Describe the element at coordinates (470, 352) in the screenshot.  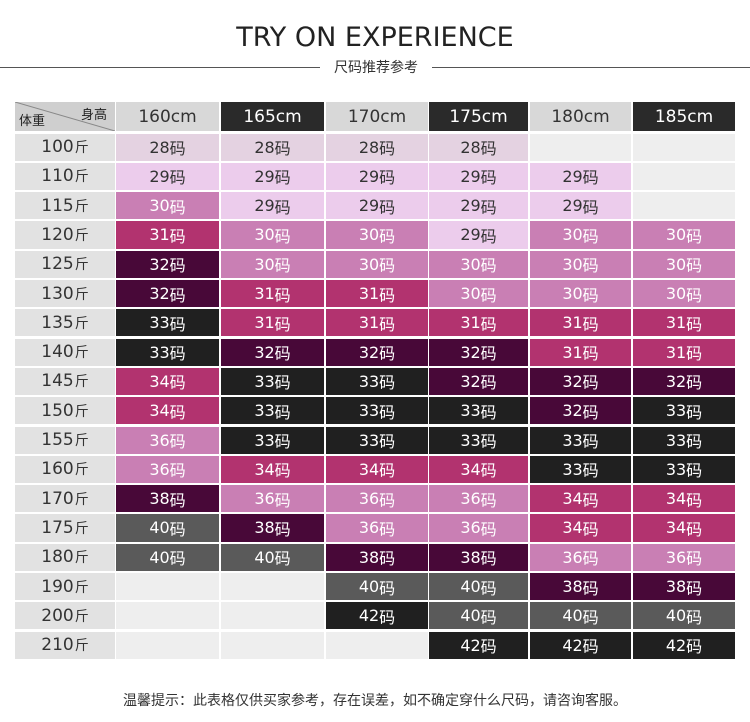
I see `size-value: 32` at that location.